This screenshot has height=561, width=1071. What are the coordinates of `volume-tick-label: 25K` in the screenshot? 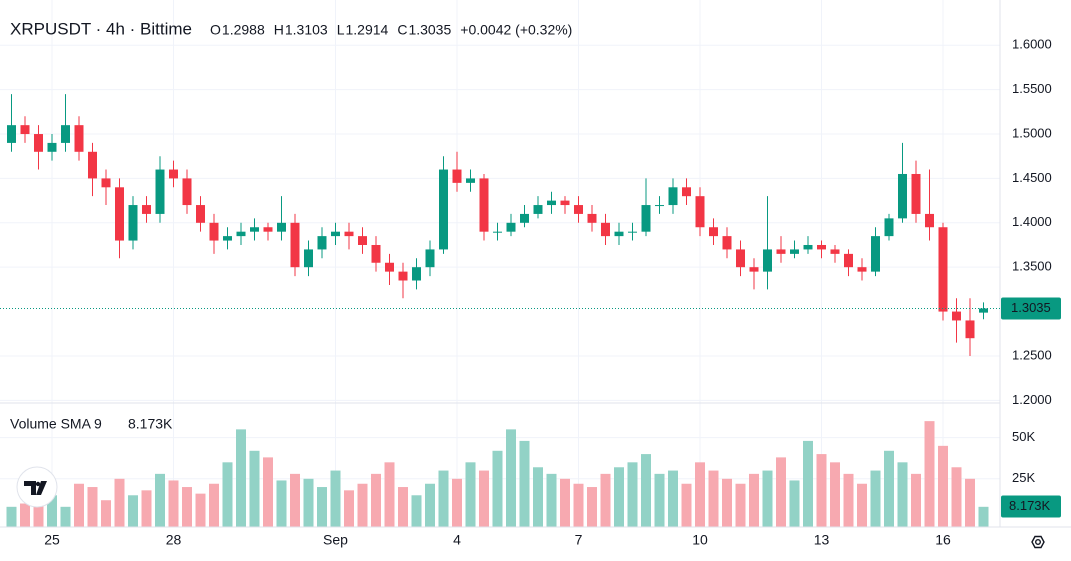 It's located at (1023, 477).